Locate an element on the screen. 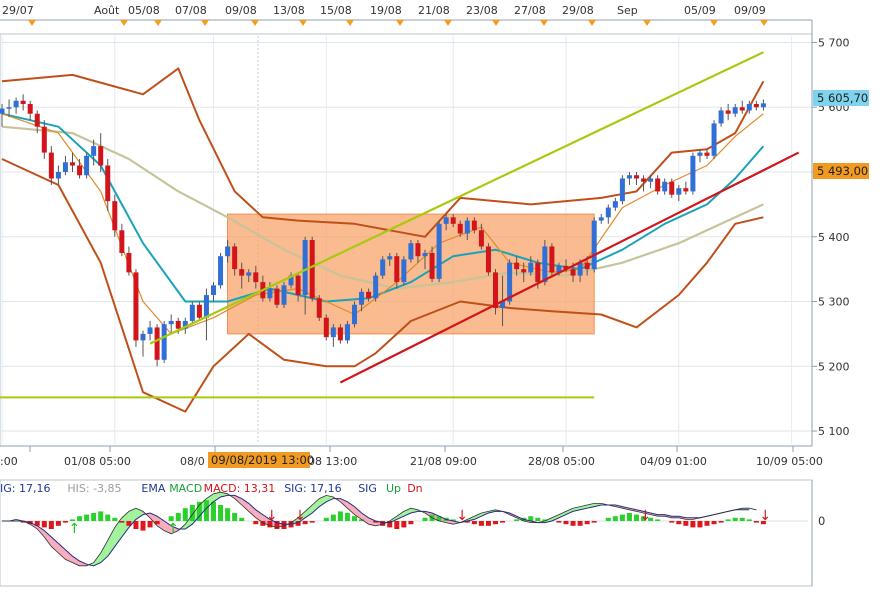  time-tick-label: 01/08 05:00 is located at coordinates (97, 461).